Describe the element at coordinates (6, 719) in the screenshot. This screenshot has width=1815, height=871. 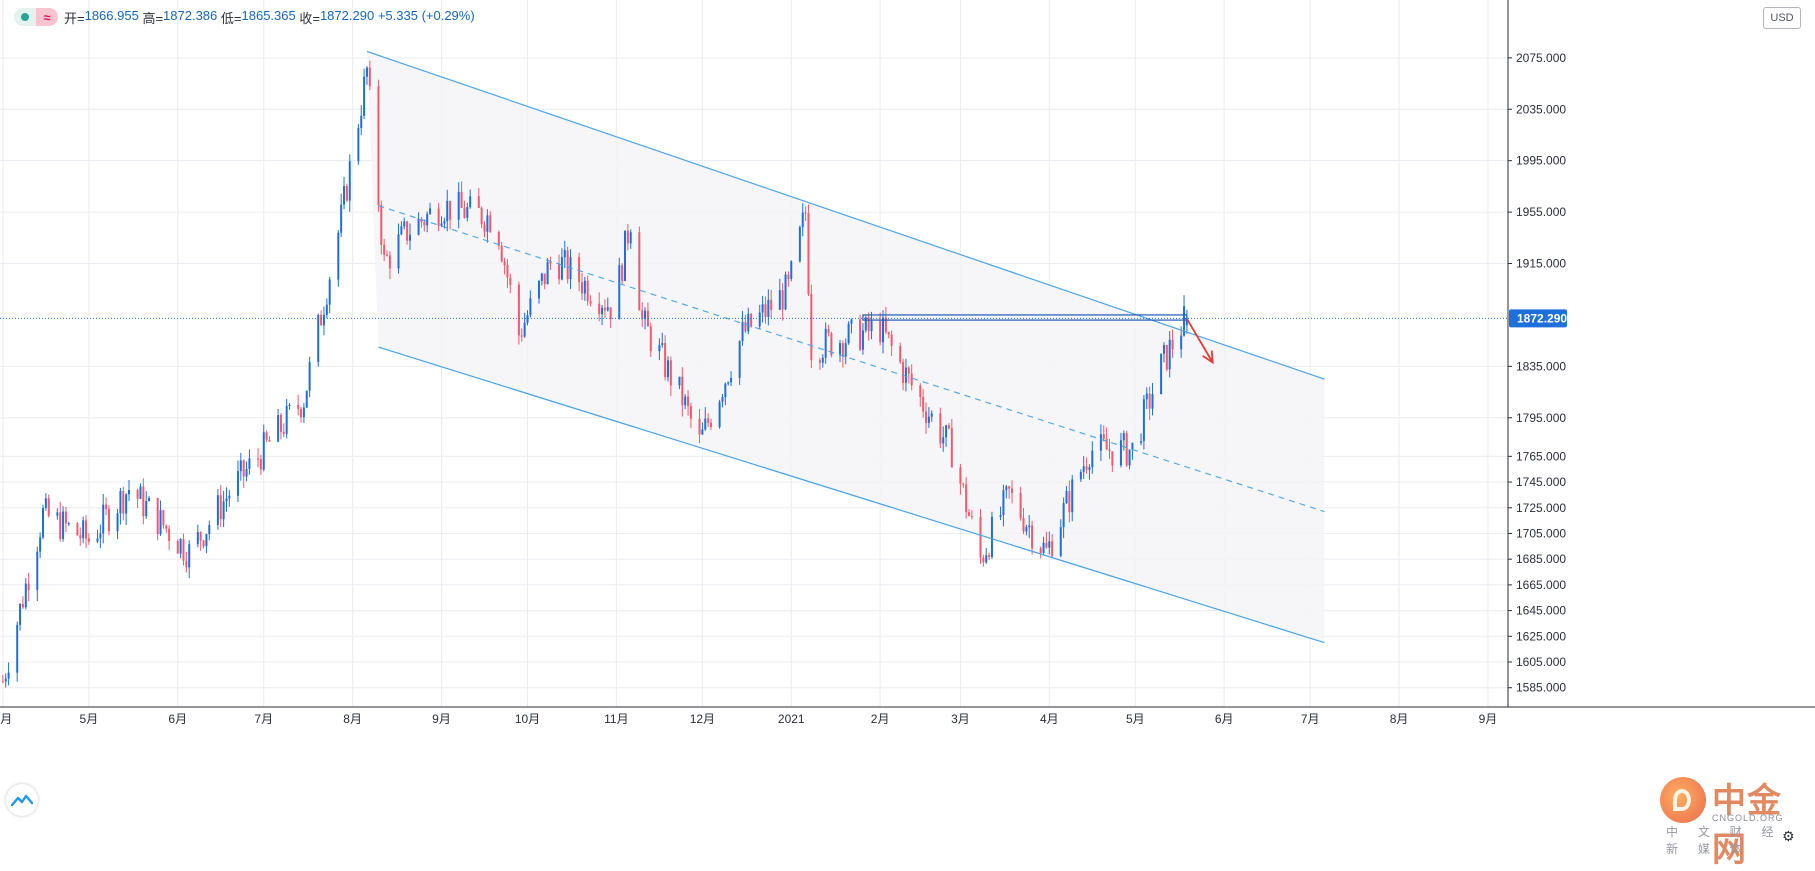
I see `time-tick-label: 4月` at that location.